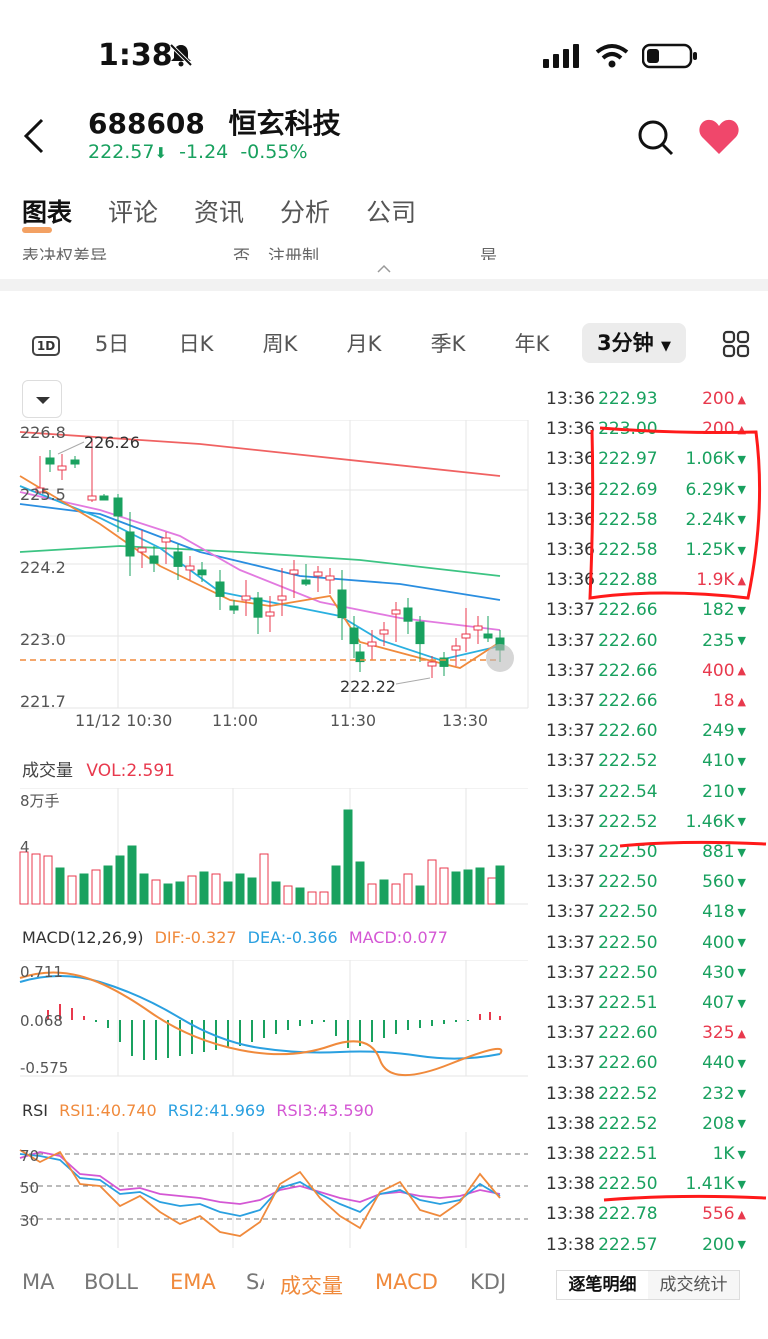  I want to click on time-label-4: 13:30, so click(465, 720).